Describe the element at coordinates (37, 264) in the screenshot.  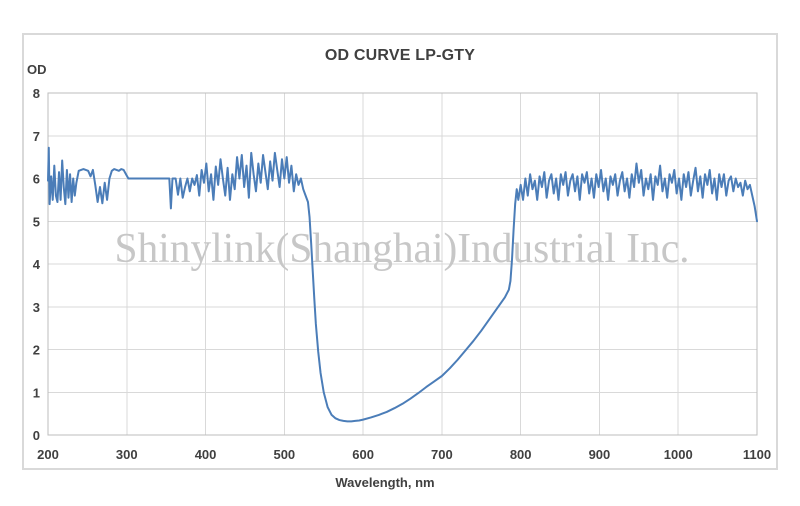
I see `y-tick-label: 4` at that location.